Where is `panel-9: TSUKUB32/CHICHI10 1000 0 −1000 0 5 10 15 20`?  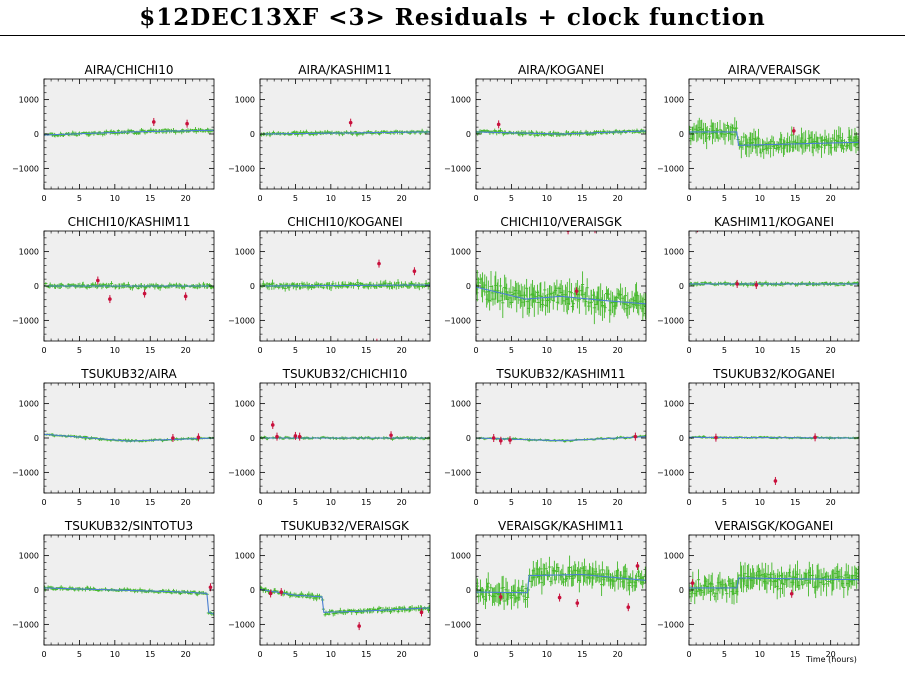
panel-9: TSUKUB32/CHICHI10 1000 0 −1000 0 5 10 15 20 is located at coordinates (329, 437).